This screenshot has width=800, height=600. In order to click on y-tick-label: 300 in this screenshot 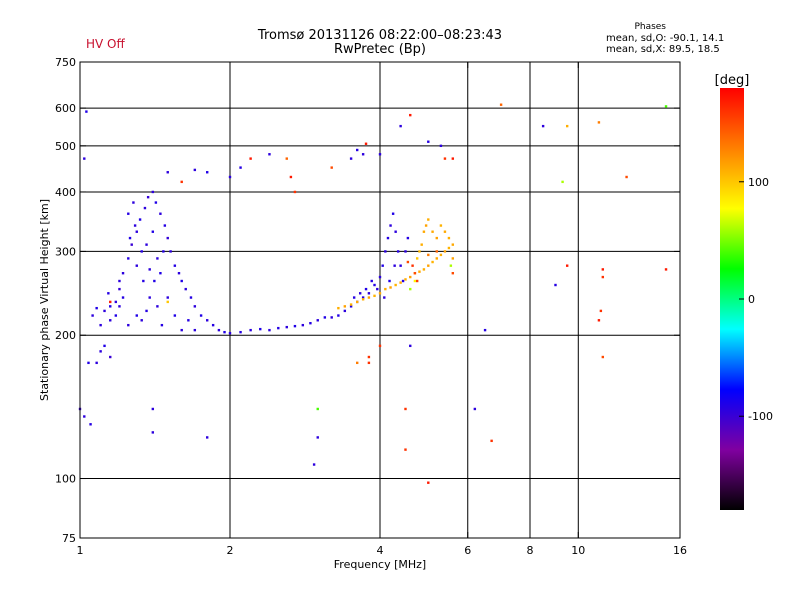, I will do `click(65, 251)`.